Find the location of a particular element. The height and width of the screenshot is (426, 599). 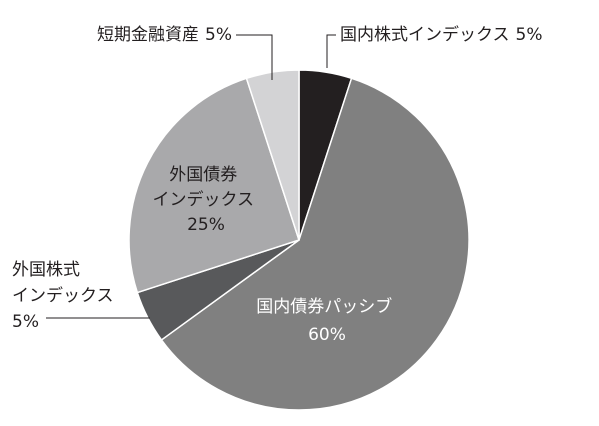

label-foreign-bond: 外国債券 インデックス 25% is located at coordinates (206, 200).